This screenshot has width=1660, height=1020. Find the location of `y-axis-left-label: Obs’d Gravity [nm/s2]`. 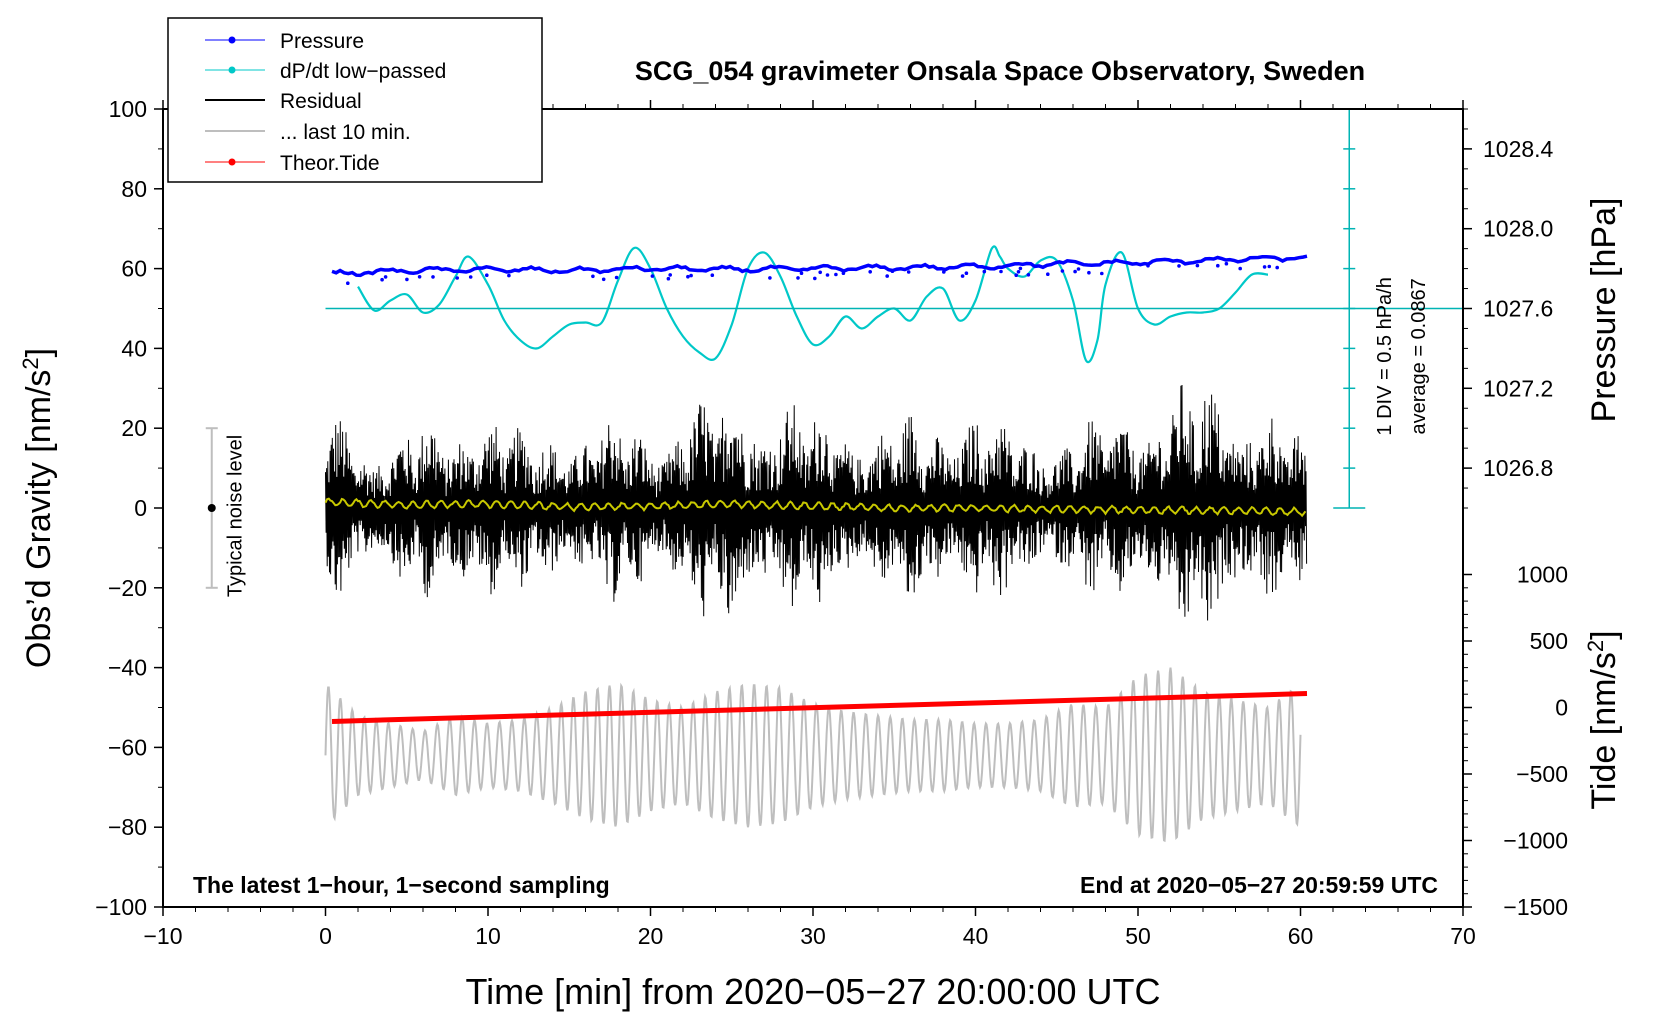

y-axis-left-label: Obs’d Gravity [nm/s2] is located at coordinates (38, 508).